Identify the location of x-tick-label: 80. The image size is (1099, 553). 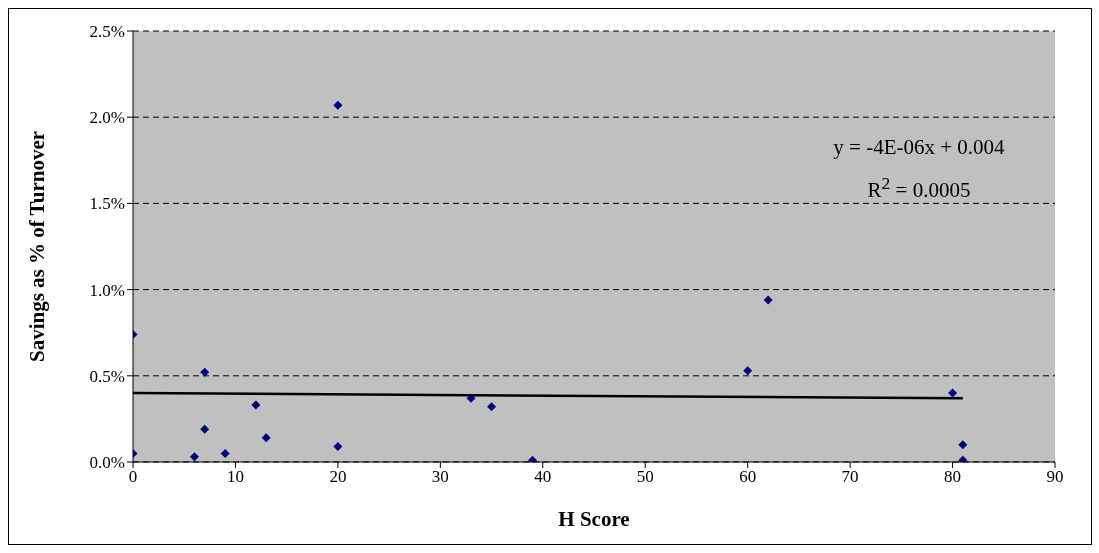
(953, 477).